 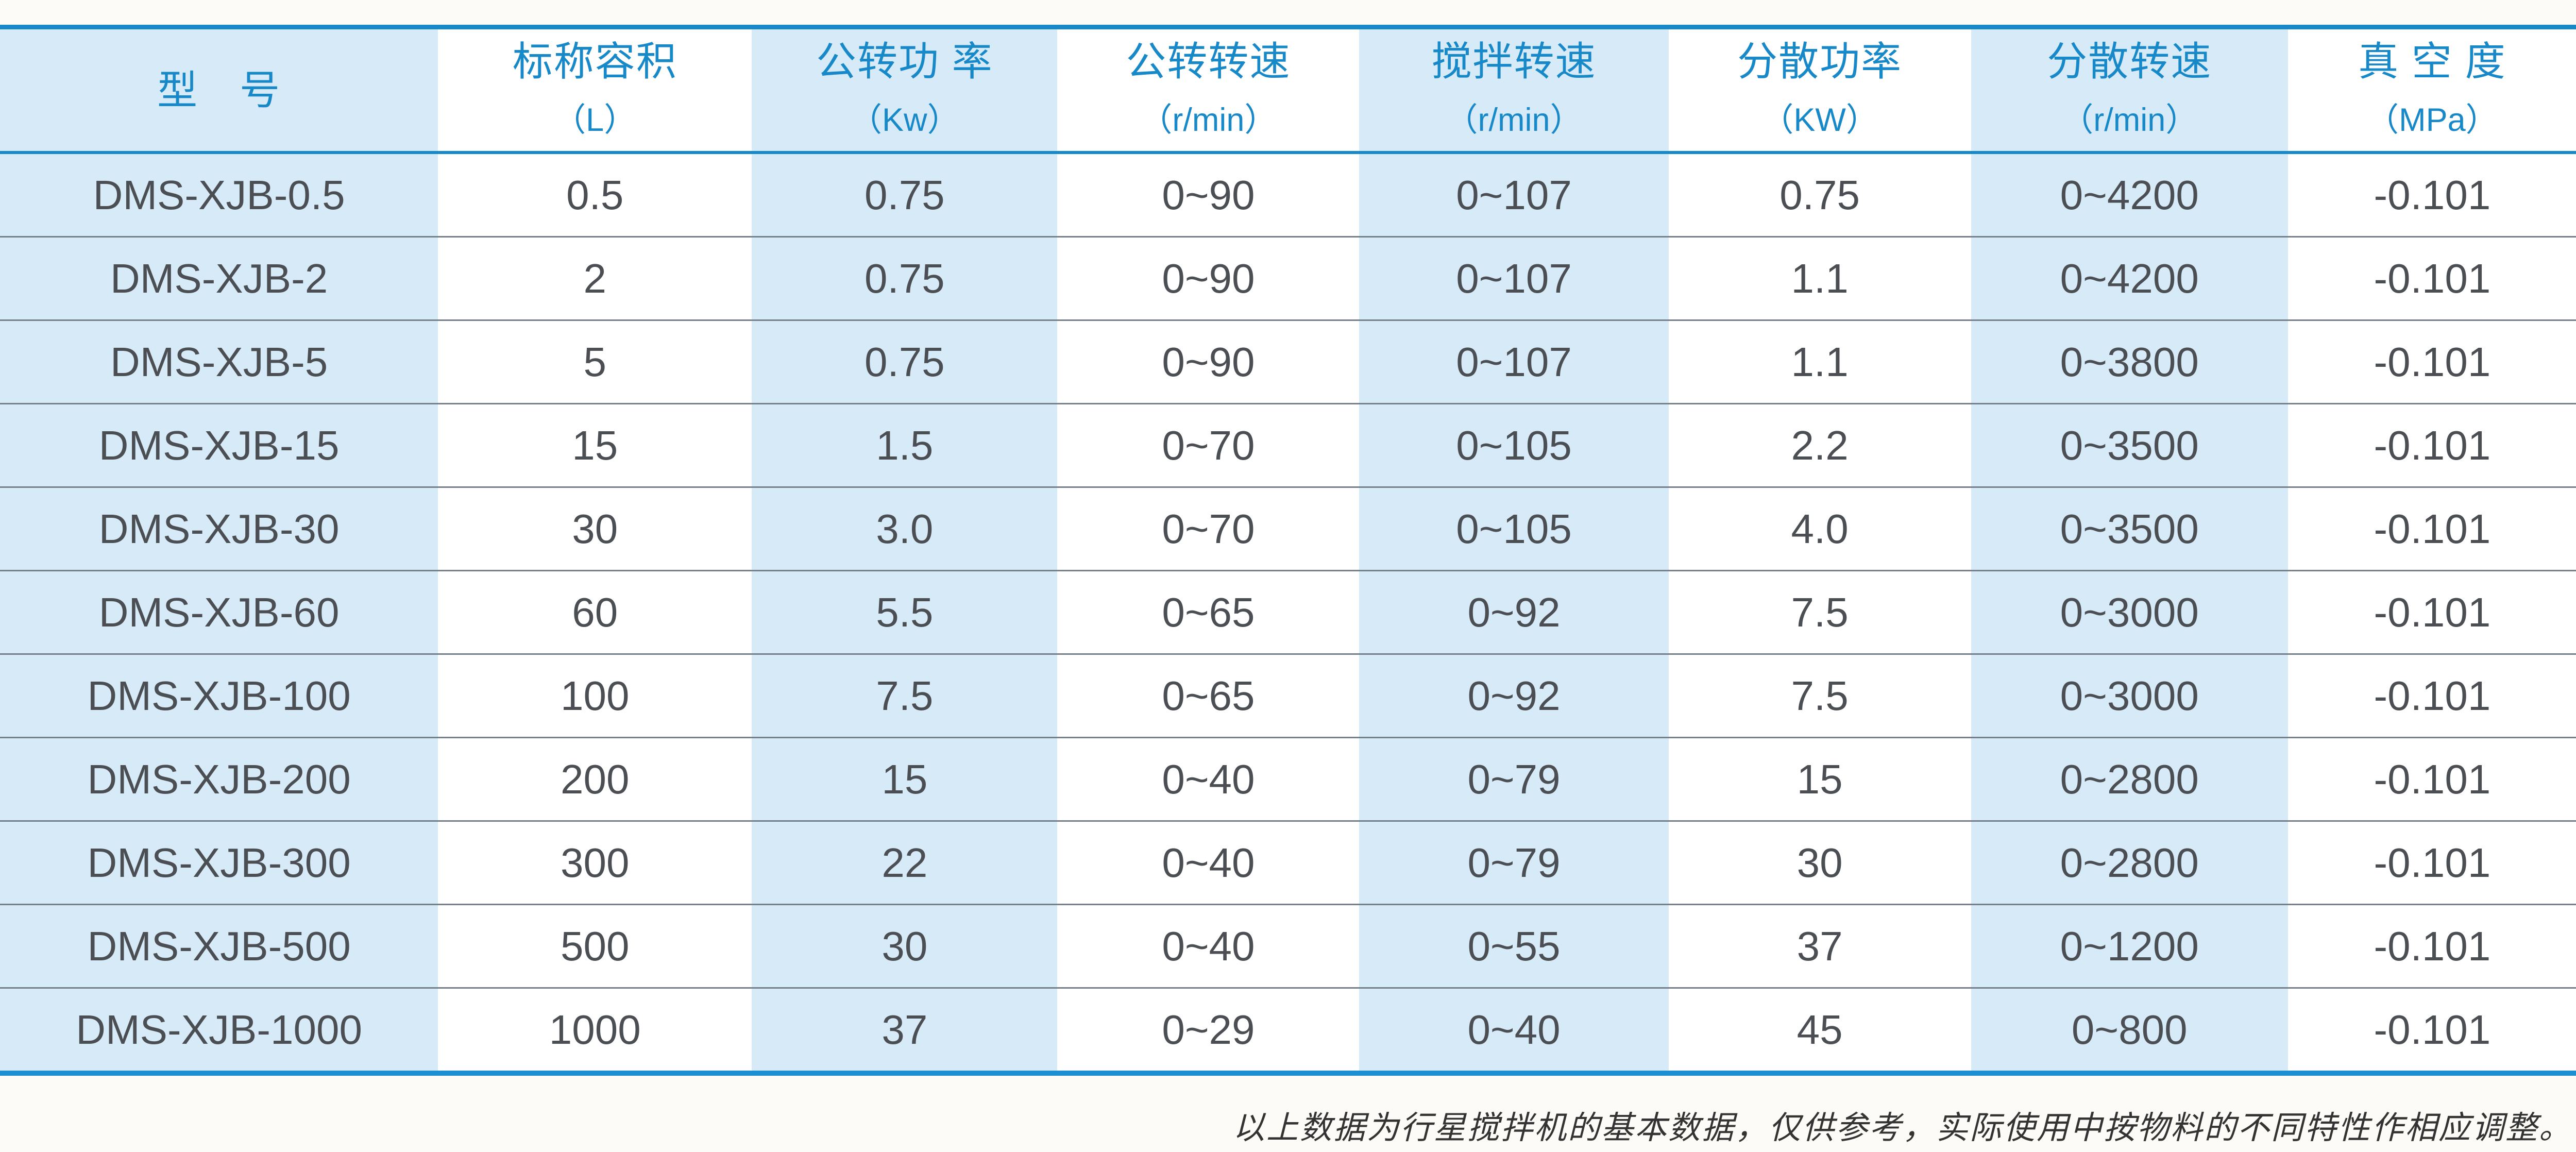 What do you see at coordinates (1514, 696) in the screenshot?
I see `cell-value: 0~92` at bounding box center [1514, 696].